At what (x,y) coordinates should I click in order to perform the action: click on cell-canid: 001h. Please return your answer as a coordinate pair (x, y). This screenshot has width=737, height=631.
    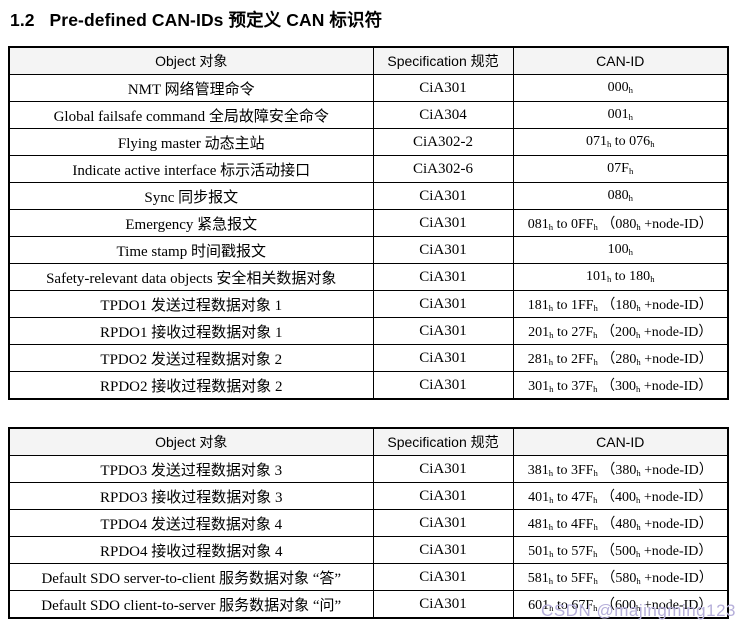
    Looking at the image, I should click on (620, 115).